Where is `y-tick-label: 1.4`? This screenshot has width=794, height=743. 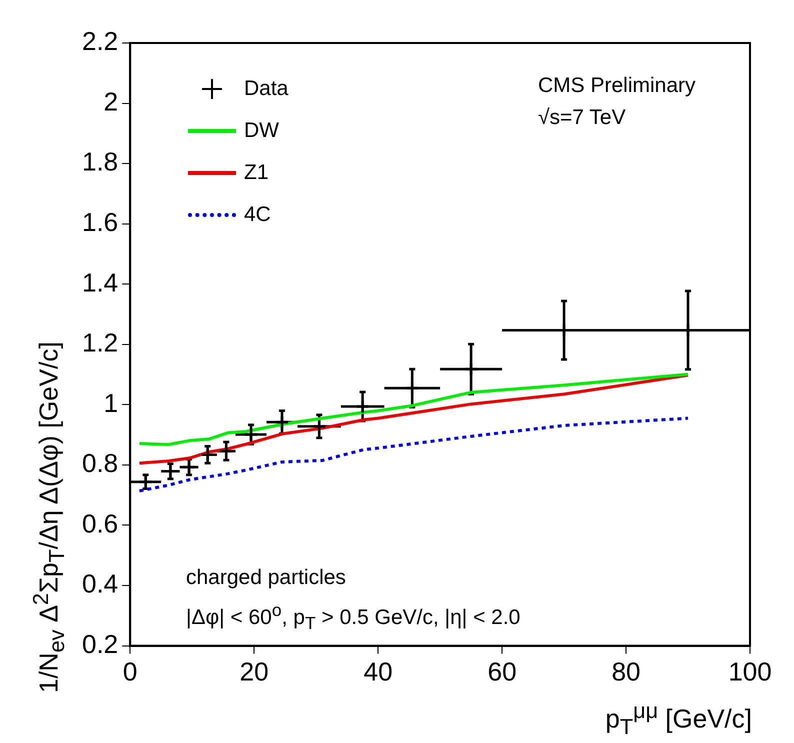 y-tick-label: 1.4 is located at coordinates (100, 282).